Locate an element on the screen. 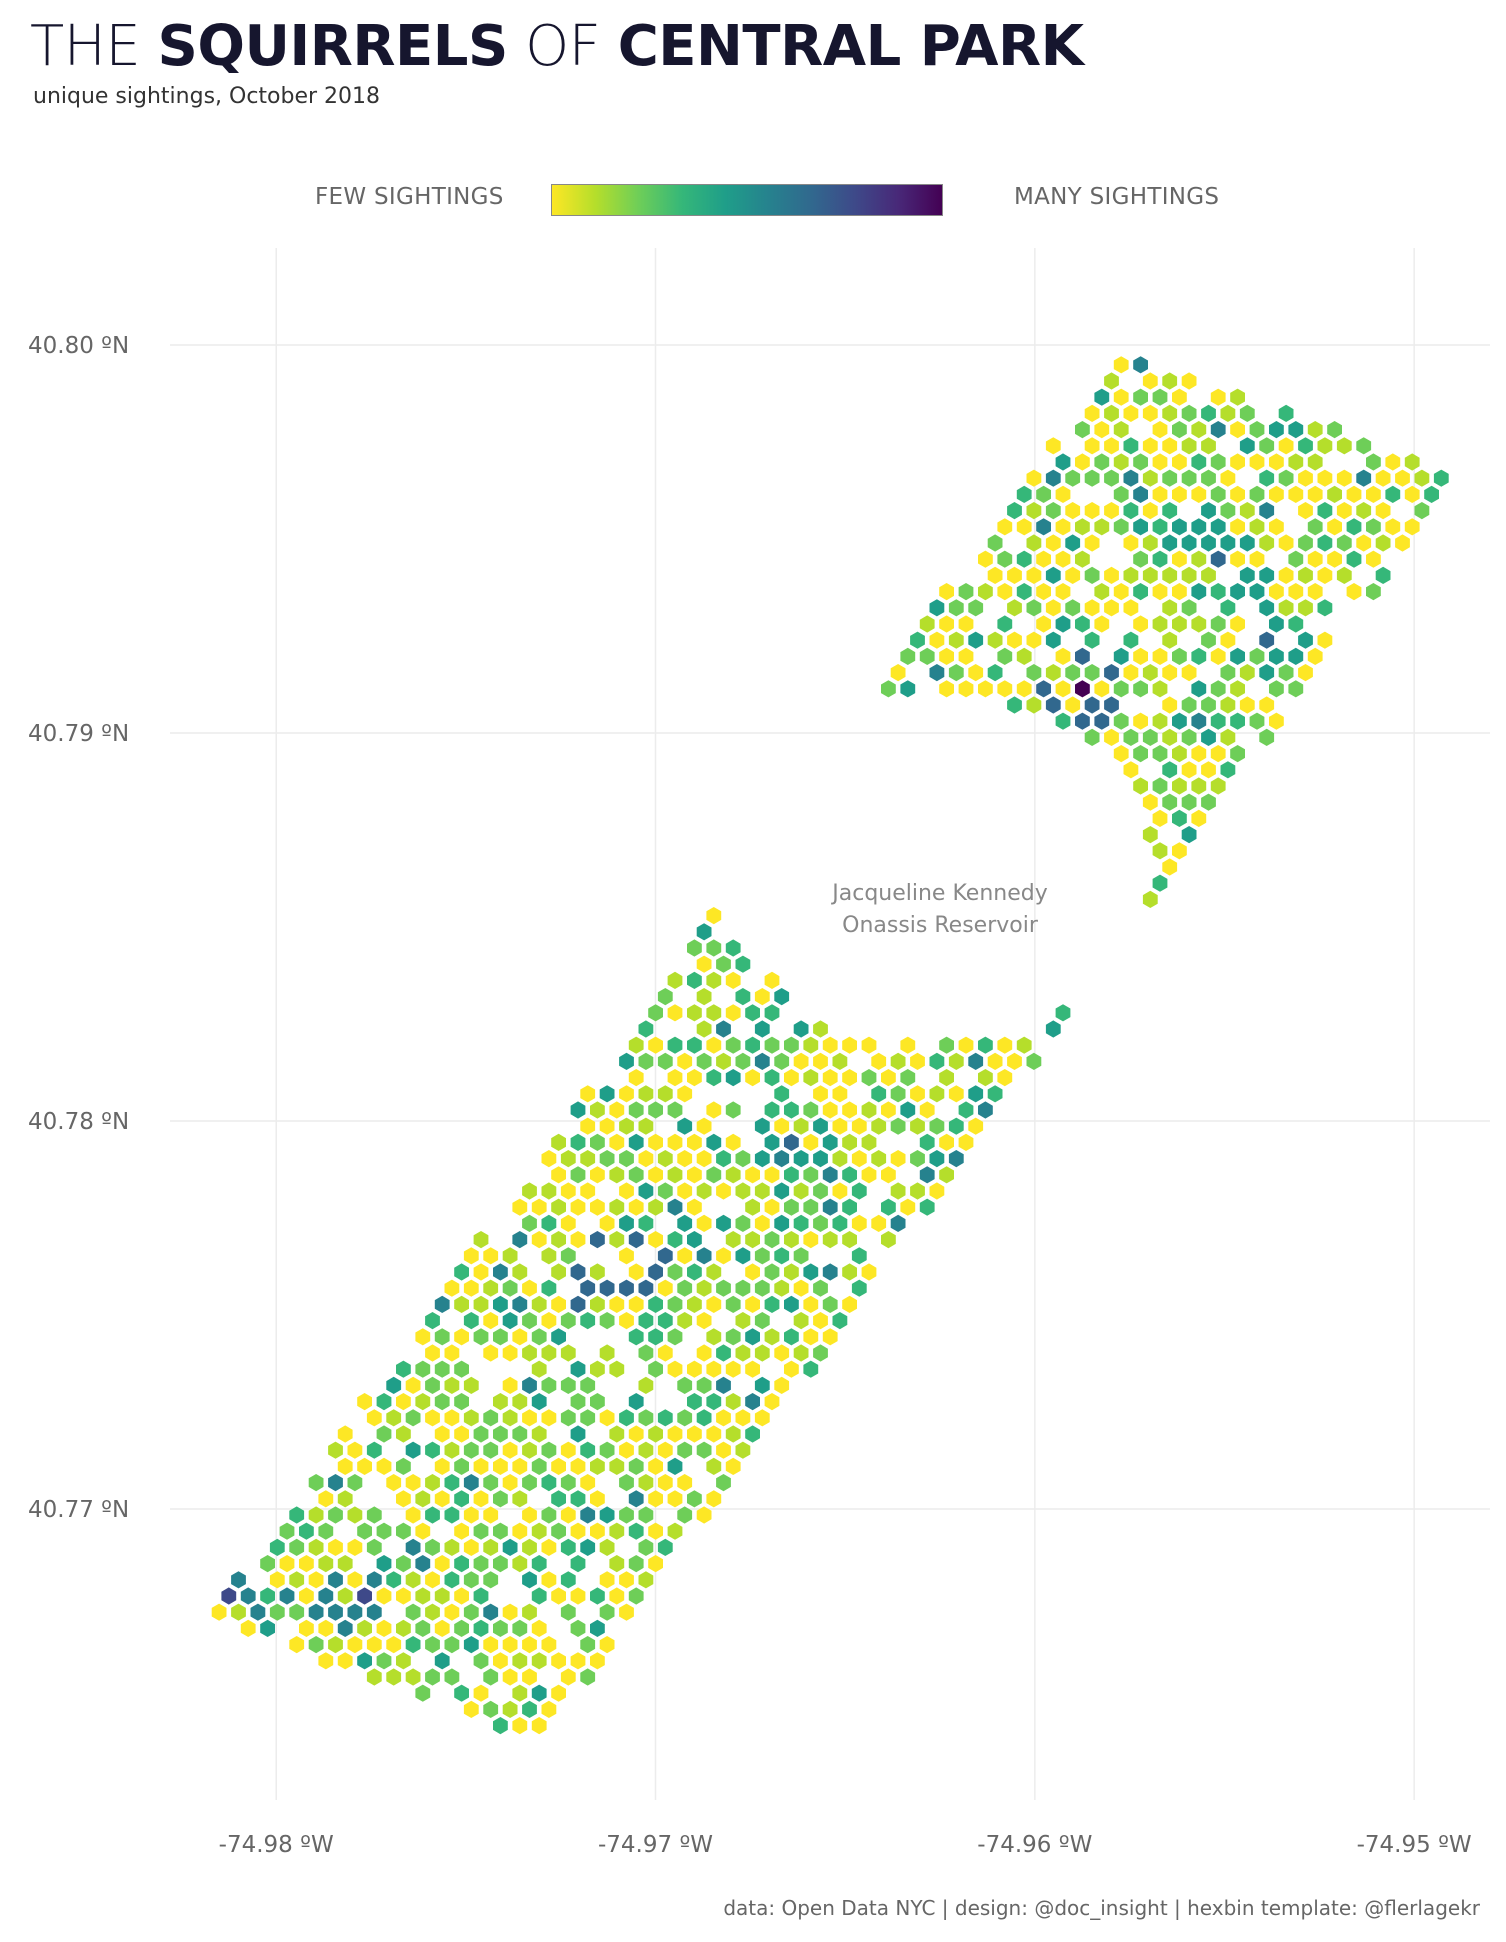 The height and width of the screenshot is (1942, 1506). legend-color-bar is located at coordinates (747, 200).